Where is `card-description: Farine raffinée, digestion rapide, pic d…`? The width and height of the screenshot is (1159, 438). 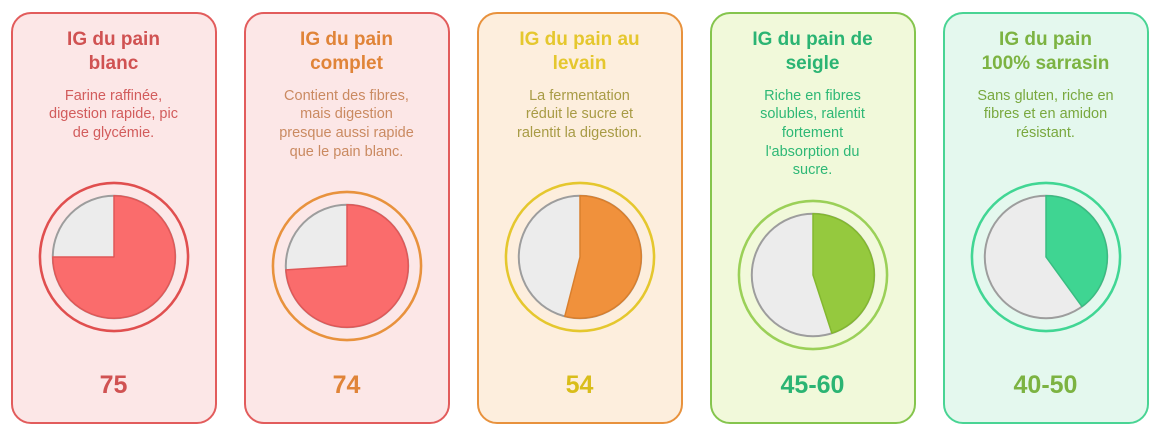 card-description: Farine raffinée, digestion rapide, pic d… is located at coordinates (113, 114).